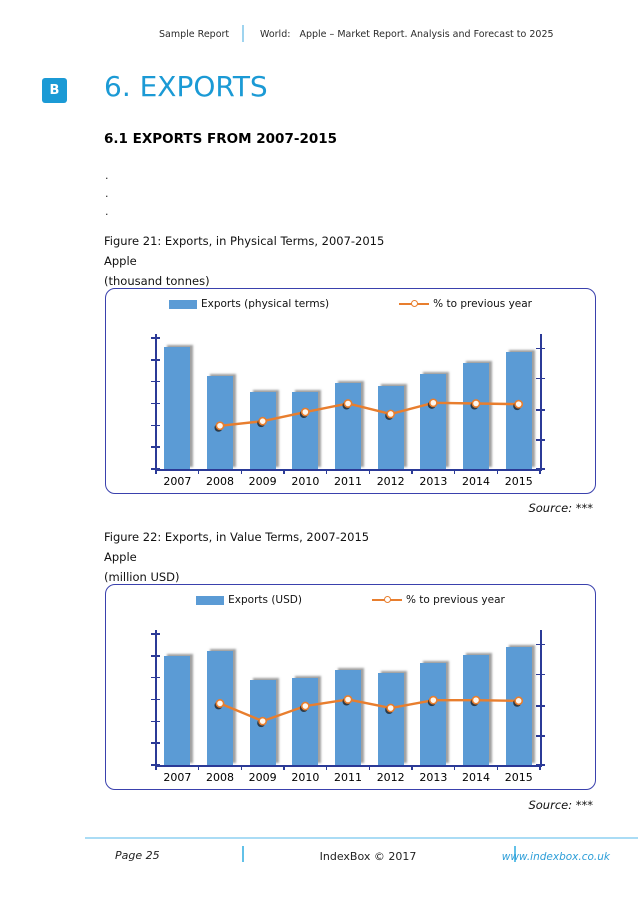 This screenshot has height=903, width=638. I want to click on figure22-caption-line3: (million USD), so click(142, 577).